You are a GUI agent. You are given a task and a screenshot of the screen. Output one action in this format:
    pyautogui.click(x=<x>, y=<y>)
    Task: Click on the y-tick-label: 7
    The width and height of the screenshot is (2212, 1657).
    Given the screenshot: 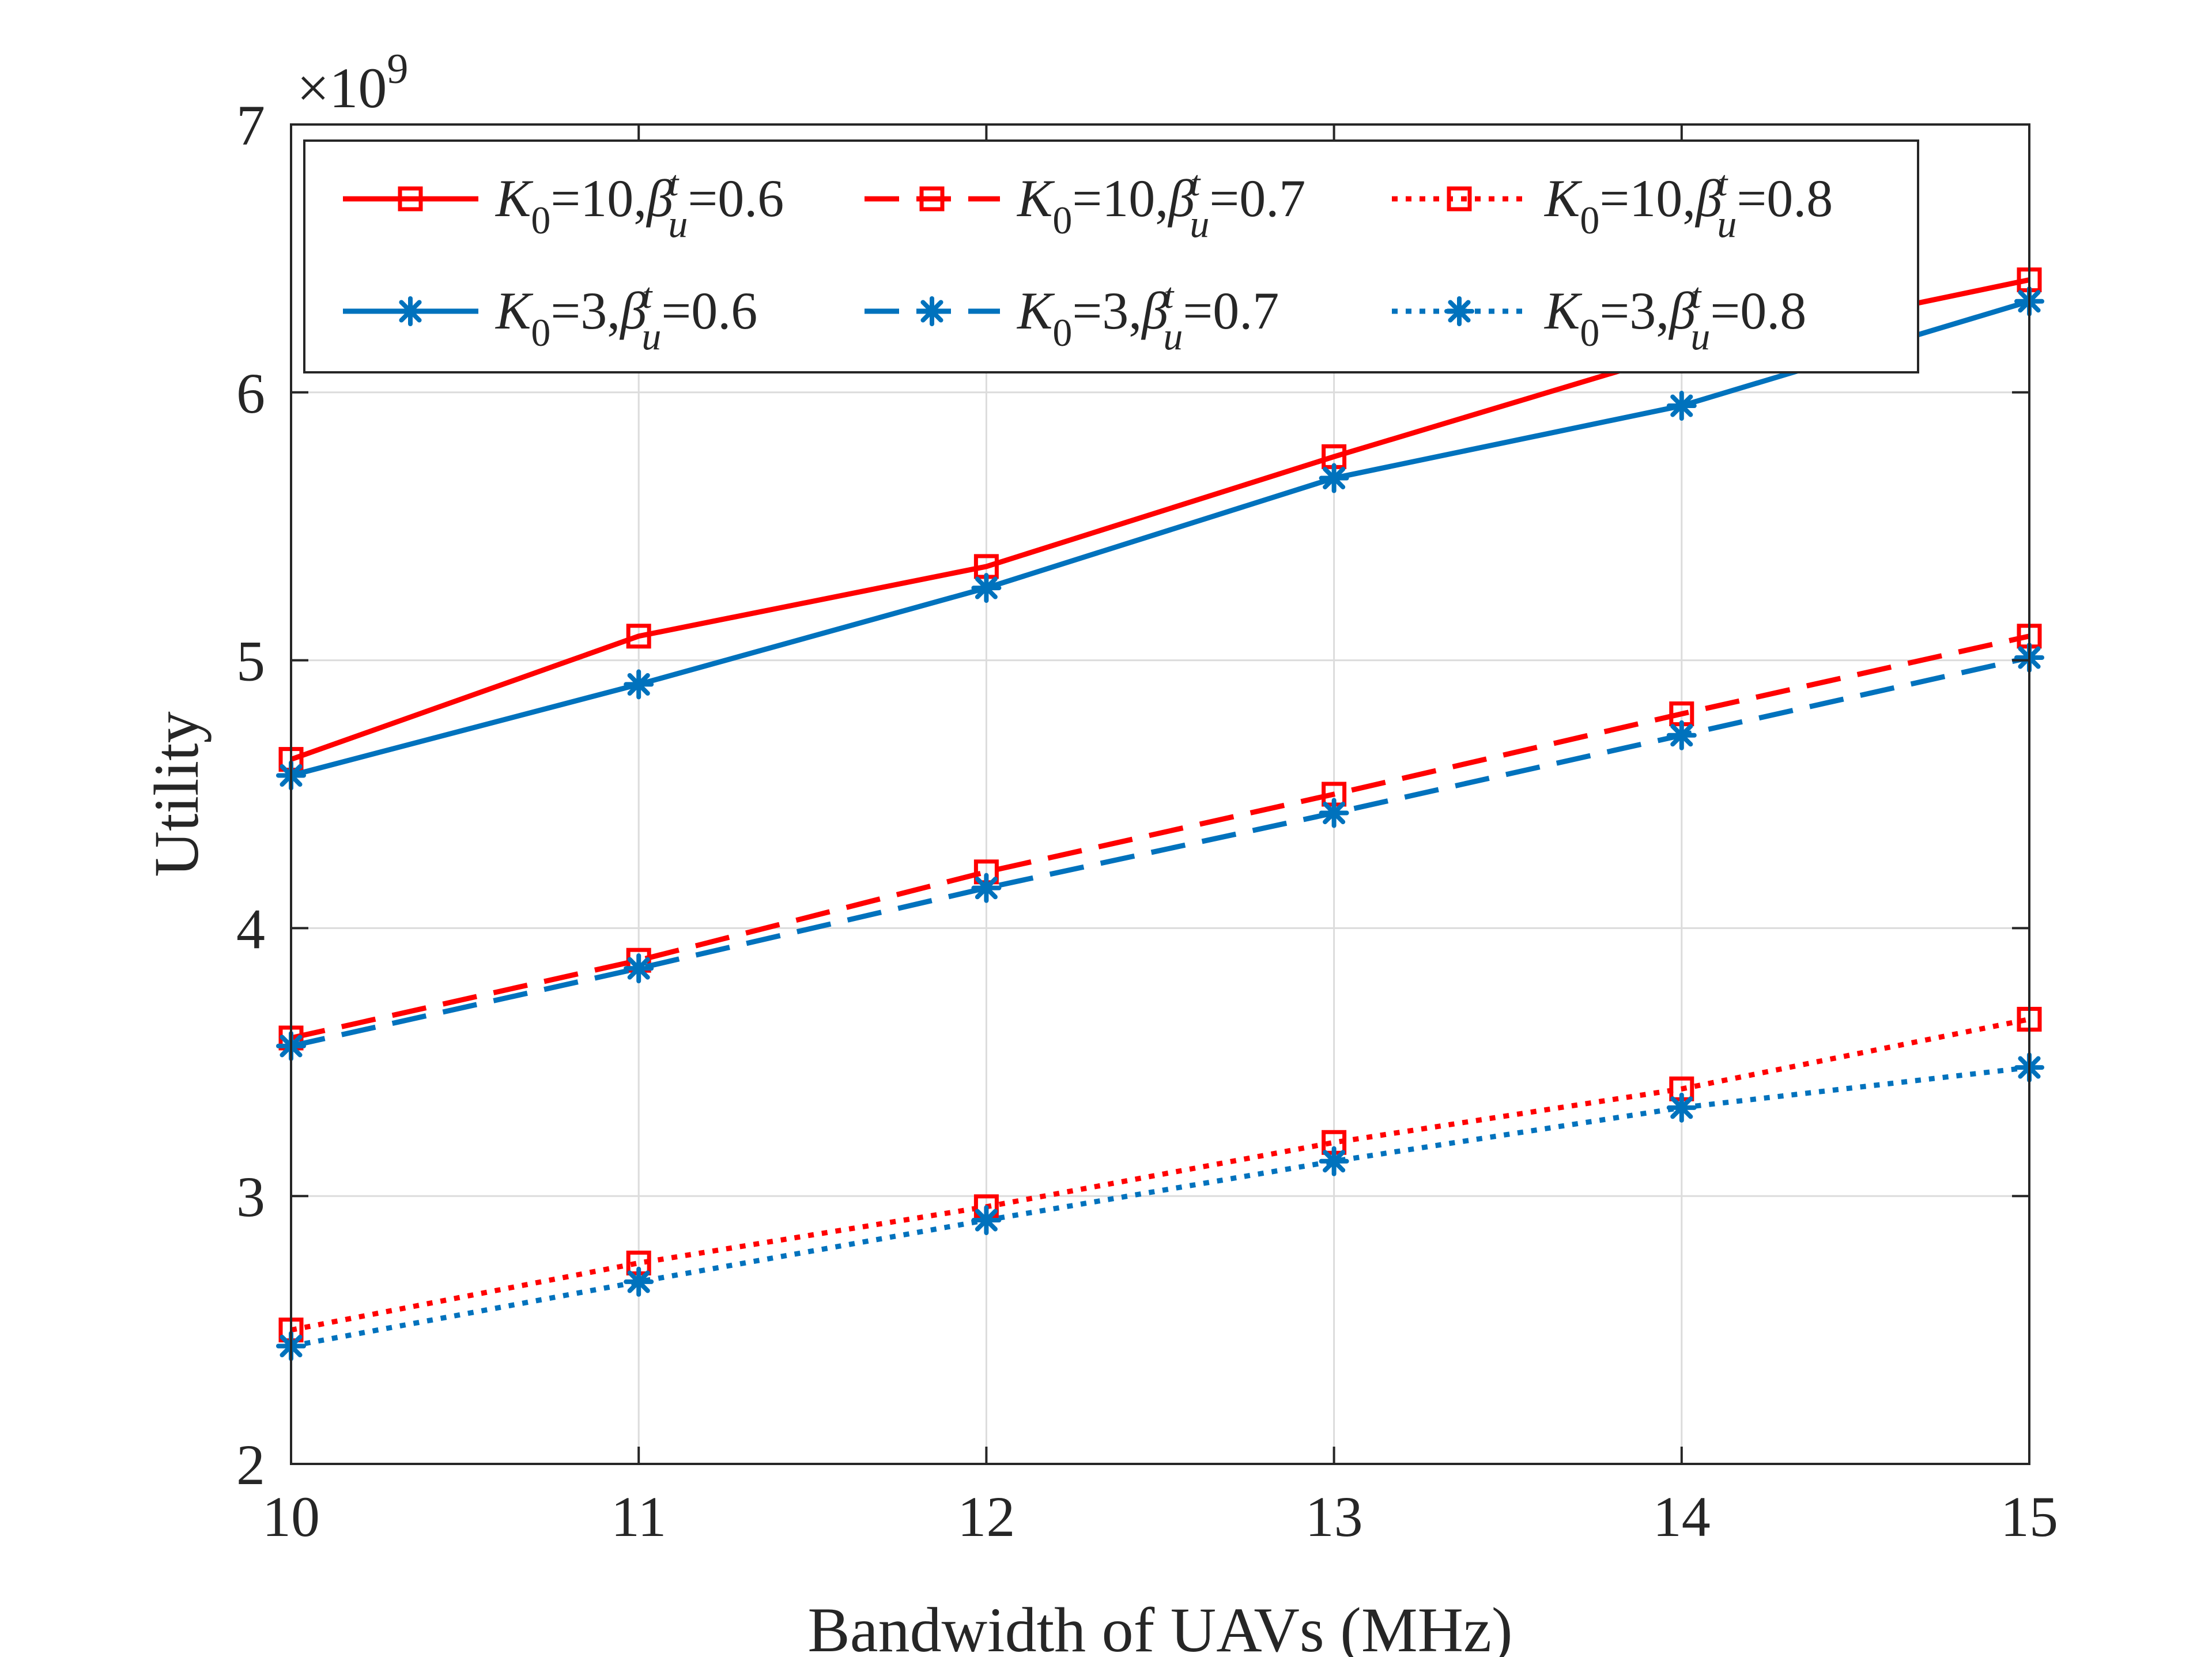 What is the action you would take?
    pyautogui.click(x=251, y=125)
    